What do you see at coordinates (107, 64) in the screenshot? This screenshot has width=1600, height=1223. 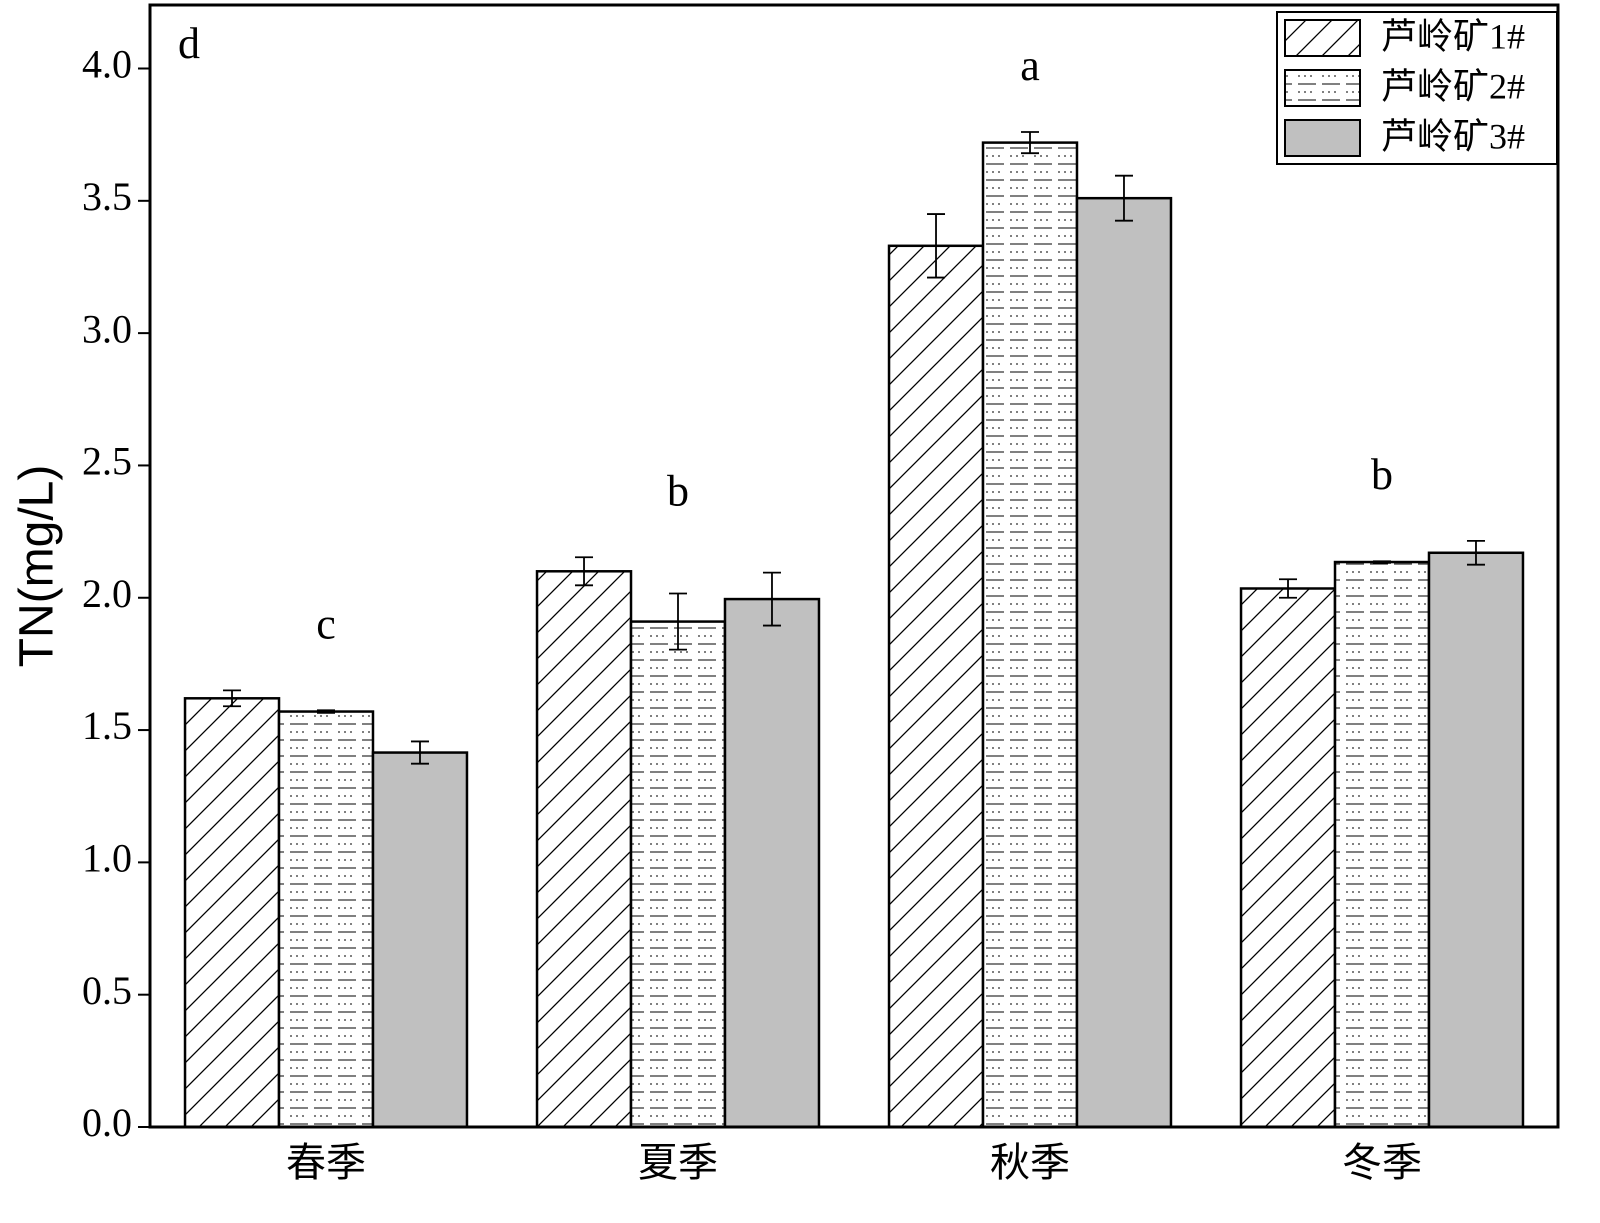 I see `y-tick-label: 4.0` at bounding box center [107, 64].